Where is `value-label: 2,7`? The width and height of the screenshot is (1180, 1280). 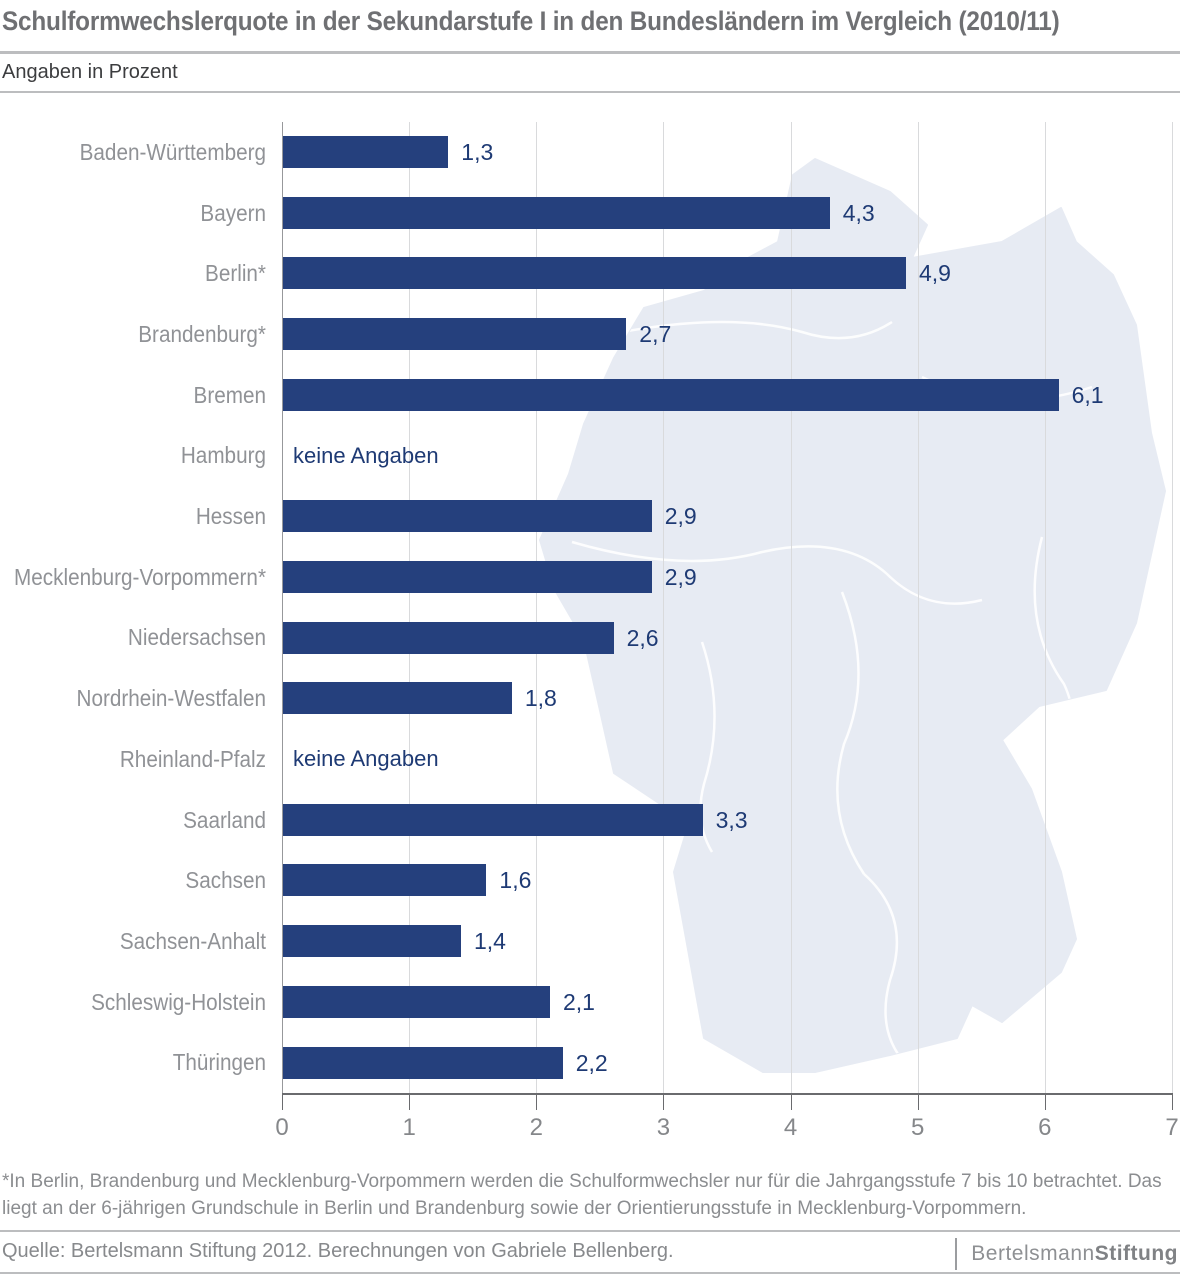 value-label: 2,7 is located at coordinates (655, 334).